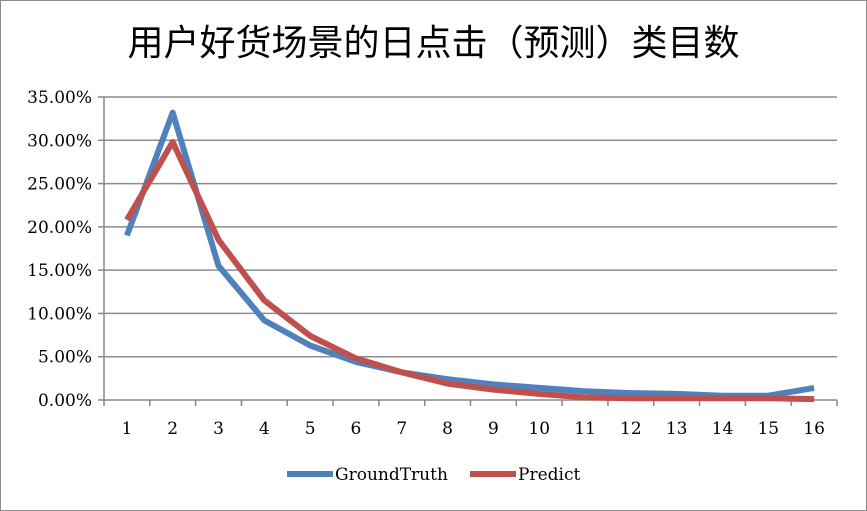 The height and width of the screenshot is (511, 867). What do you see at coordinates (391, 475) in the screenshot?
I see `legend-label-groundtruth: GroundTruth` at bounding box center [391, 475].